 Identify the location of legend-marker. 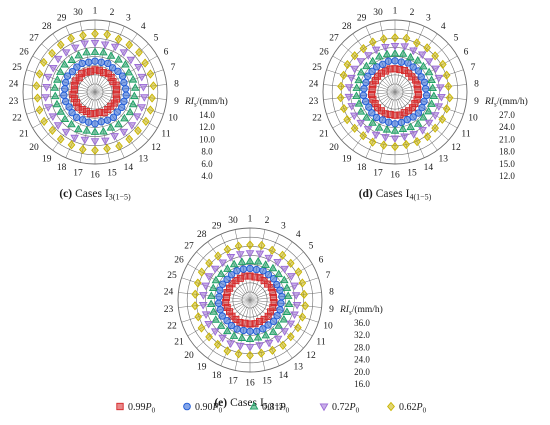
(187, 406).